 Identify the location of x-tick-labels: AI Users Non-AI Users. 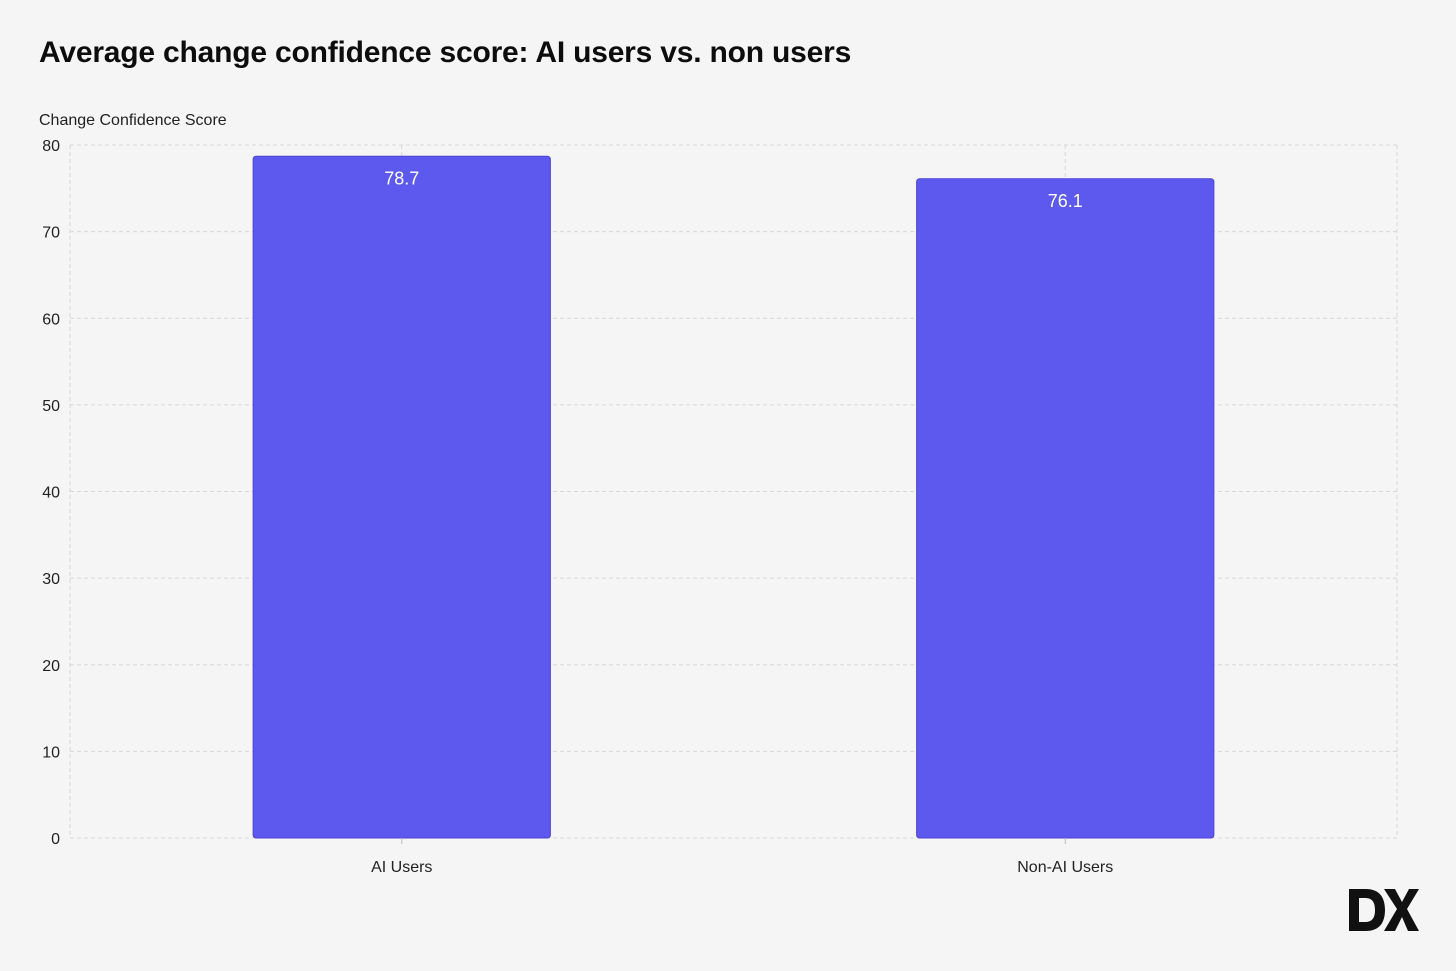
(742, 857).